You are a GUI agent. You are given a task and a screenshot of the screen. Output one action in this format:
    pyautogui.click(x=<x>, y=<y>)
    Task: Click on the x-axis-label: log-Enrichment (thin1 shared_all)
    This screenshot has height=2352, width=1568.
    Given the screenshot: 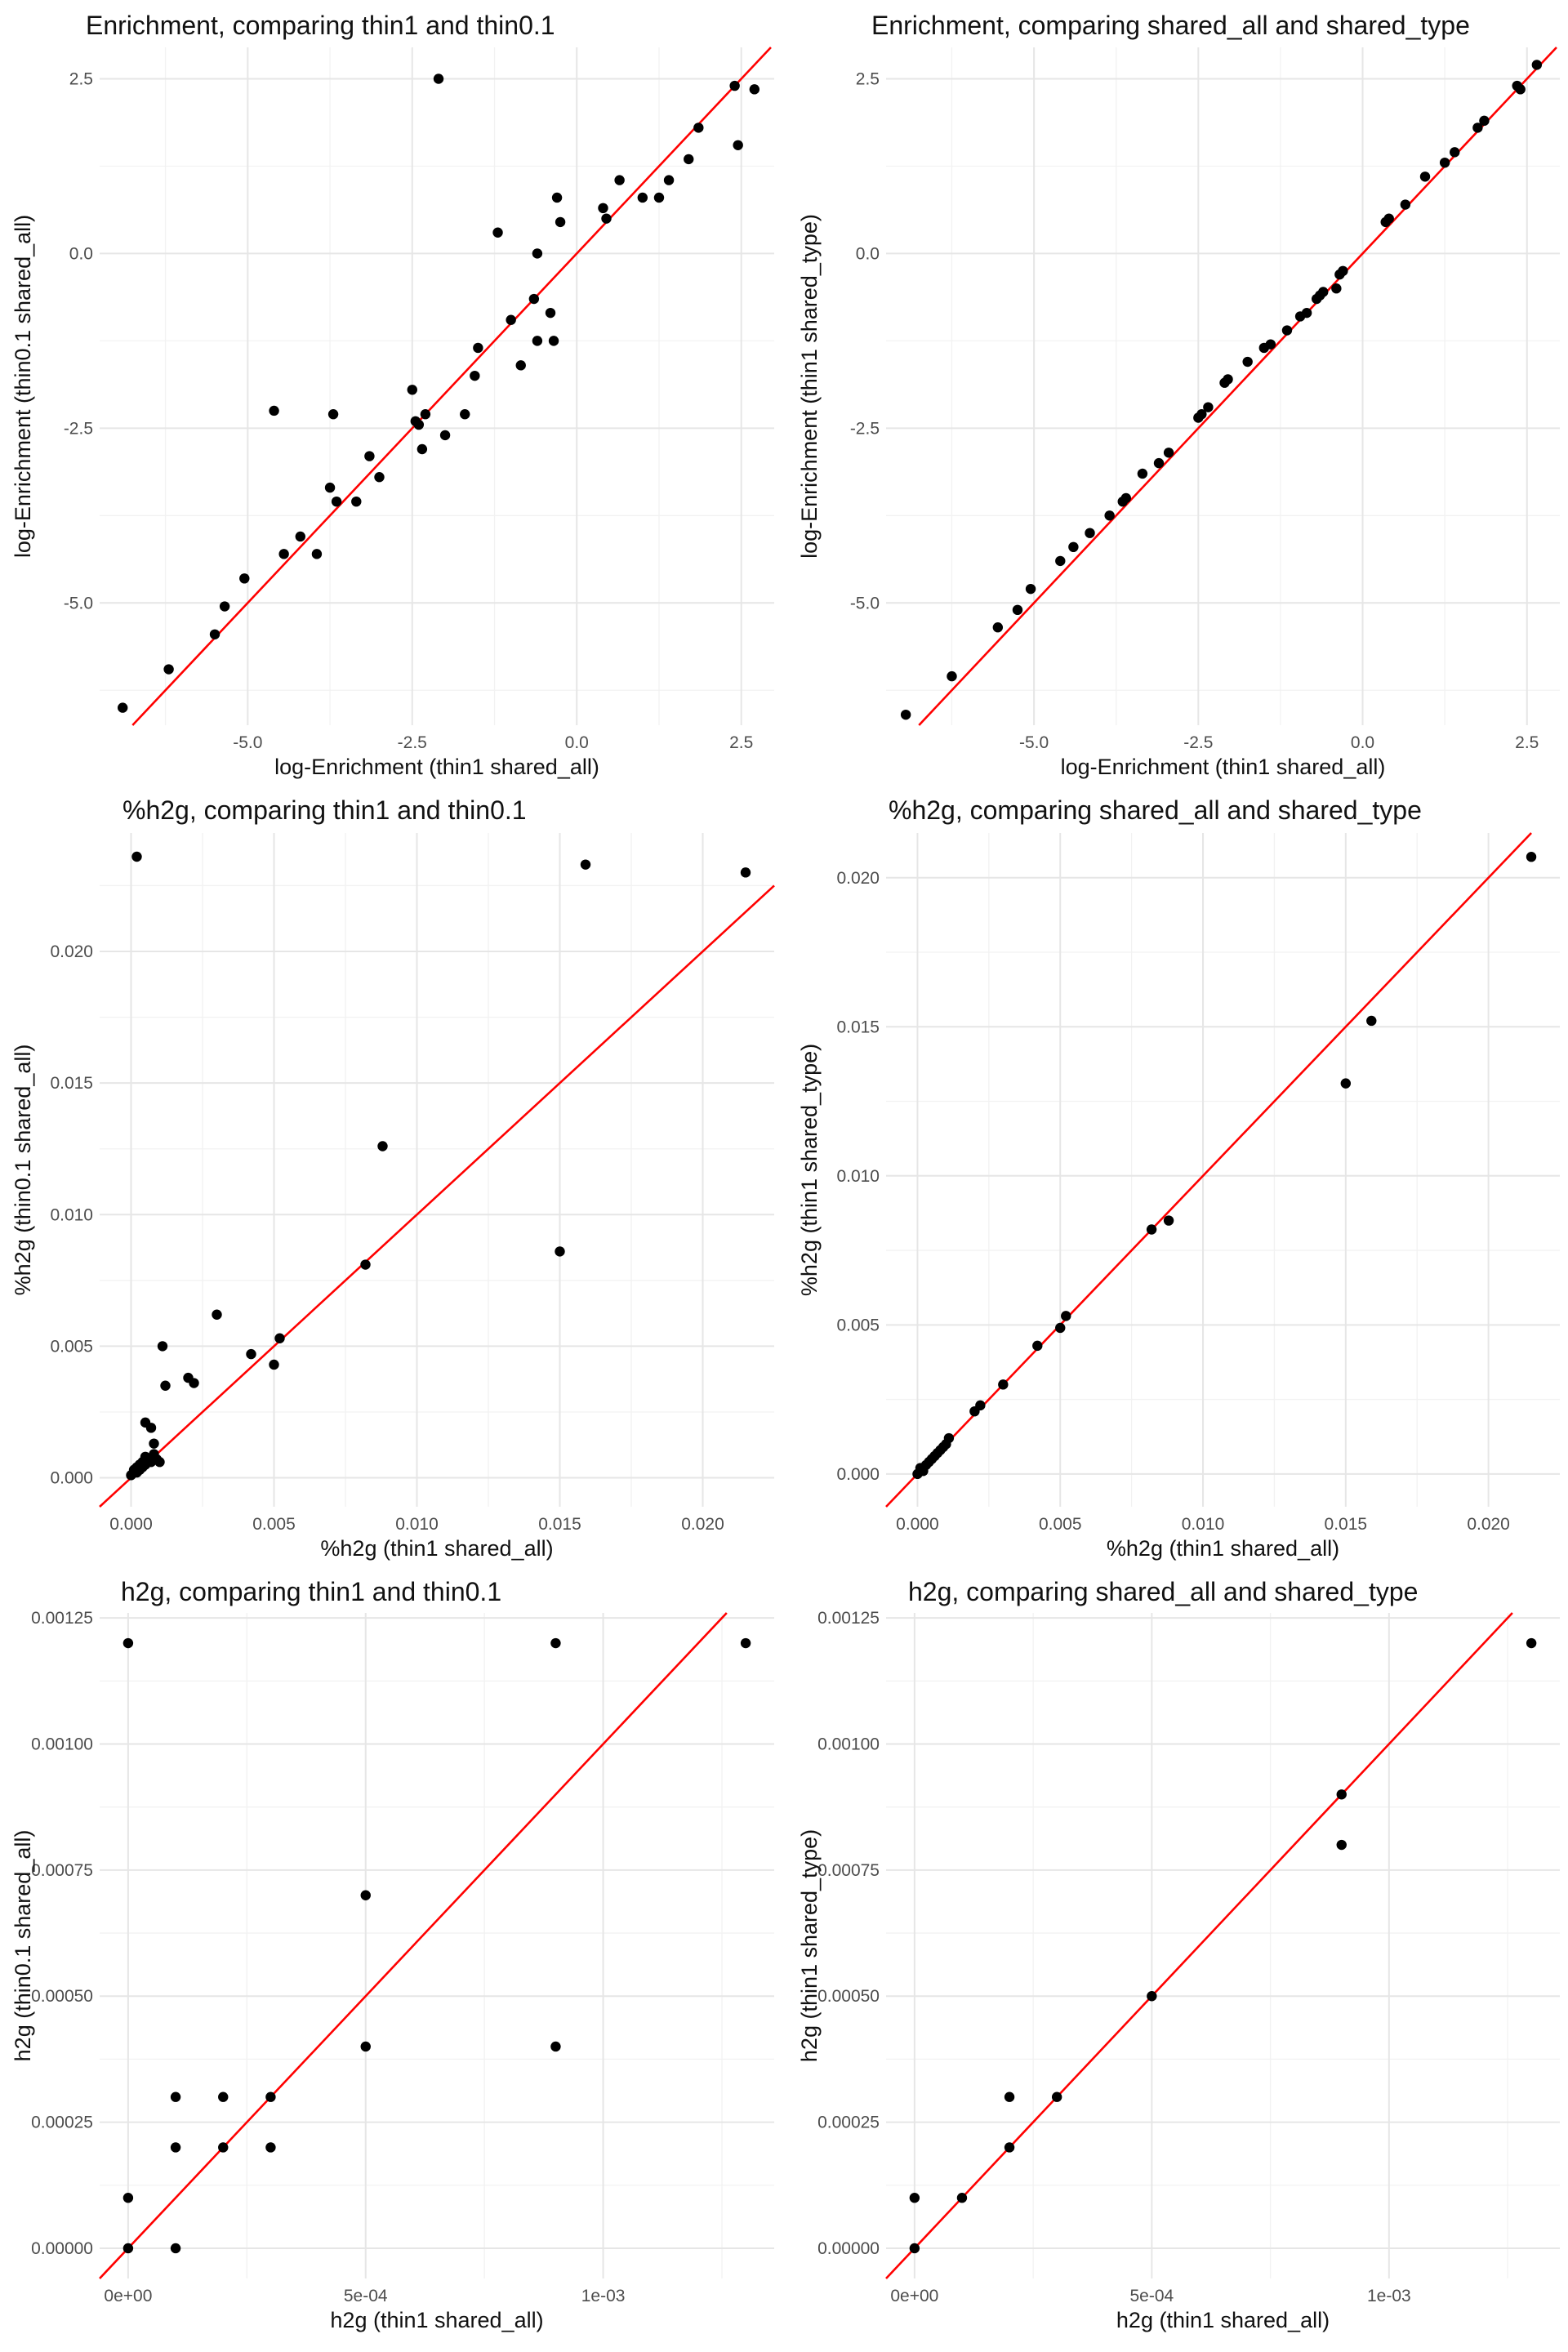 What is the action you would take?
    pyautogui.click(x=1223, y=767)
    